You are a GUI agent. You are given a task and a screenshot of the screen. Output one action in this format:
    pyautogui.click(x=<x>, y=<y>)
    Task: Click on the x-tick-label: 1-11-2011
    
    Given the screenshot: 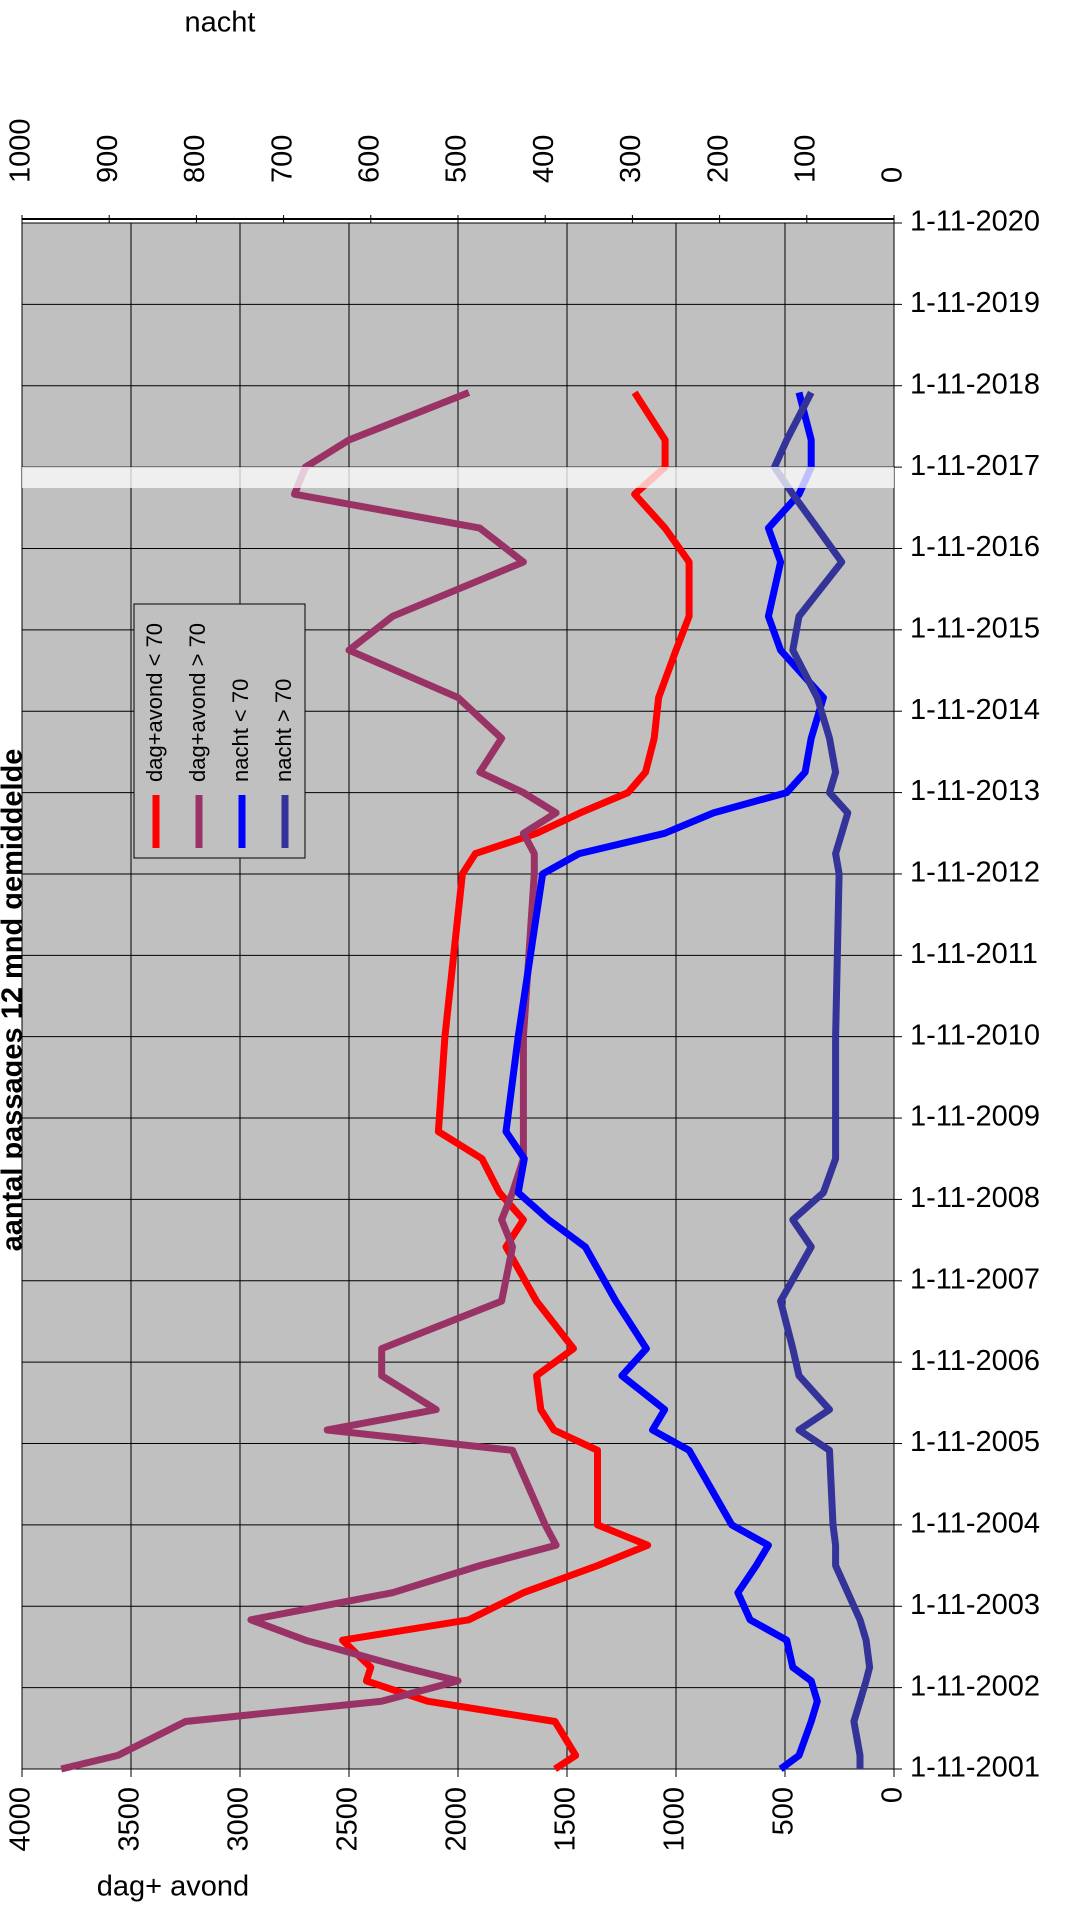 What is the action you would take?
    pyautogui.click(x=974, y=954)
    